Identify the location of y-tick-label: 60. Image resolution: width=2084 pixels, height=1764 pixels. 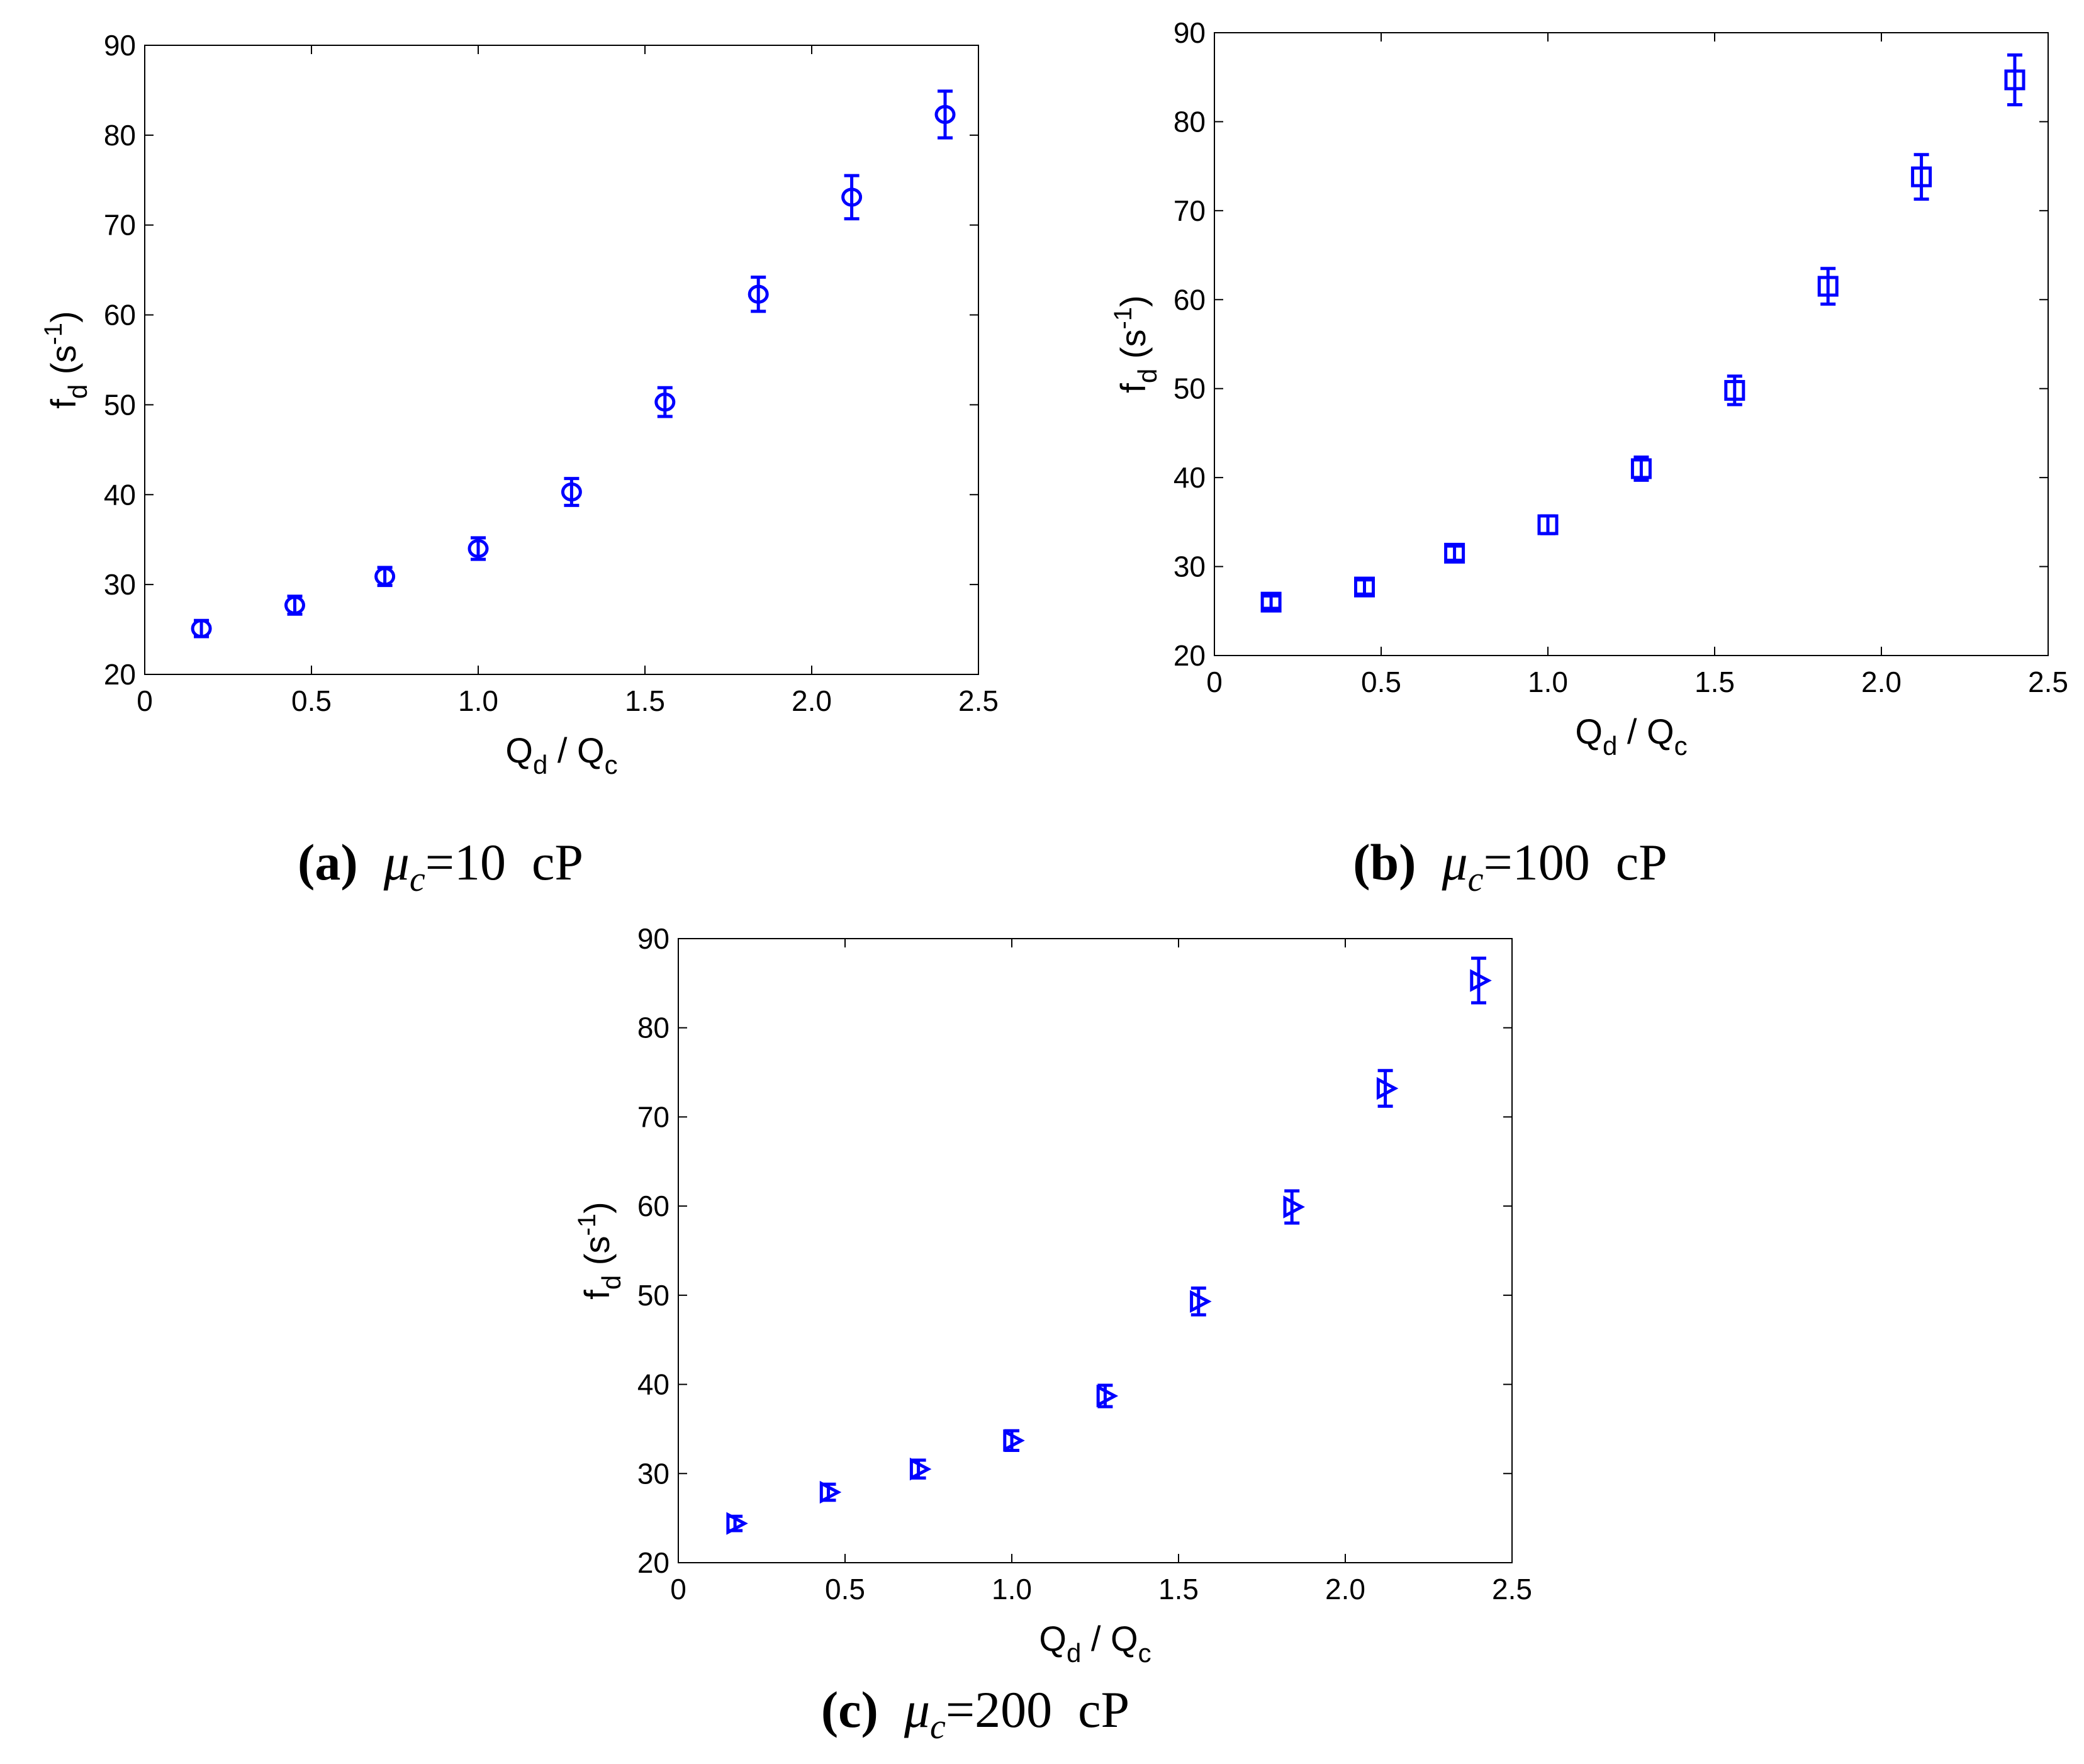
(120, 315).